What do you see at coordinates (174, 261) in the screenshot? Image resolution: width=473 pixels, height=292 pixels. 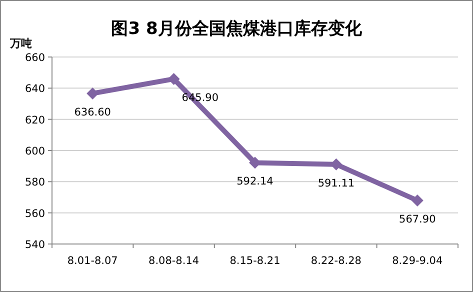 I see `x-tick-label: 8.08-8.14` at bounding box center [174, 261].